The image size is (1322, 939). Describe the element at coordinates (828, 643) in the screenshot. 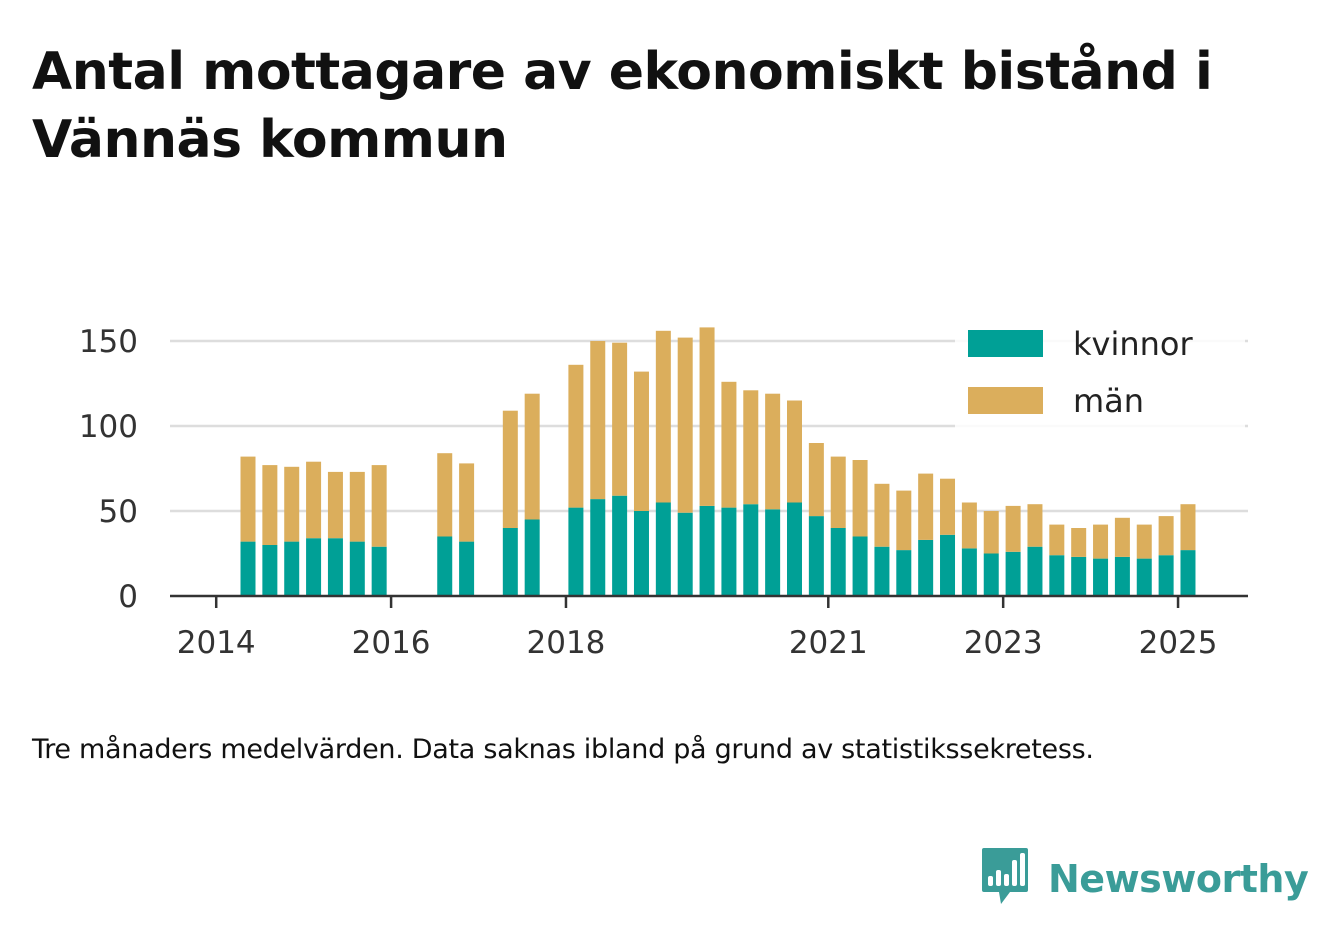

I see `x-tick-label: 2021` at that location.